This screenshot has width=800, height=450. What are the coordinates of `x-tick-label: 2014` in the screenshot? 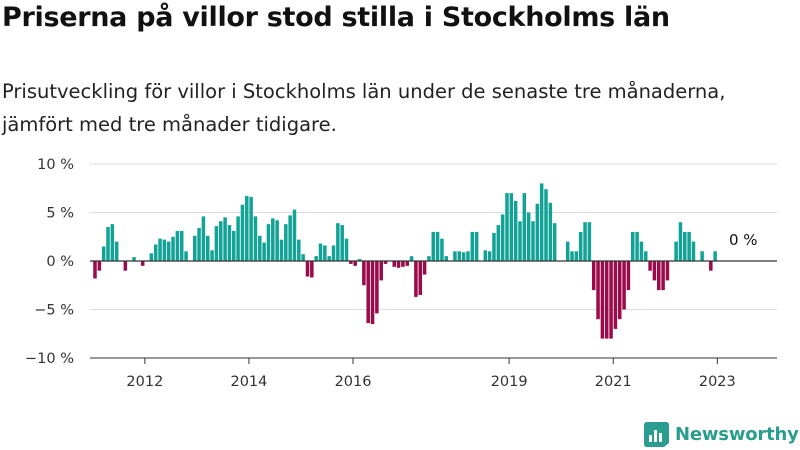 It's located at (248, 382).